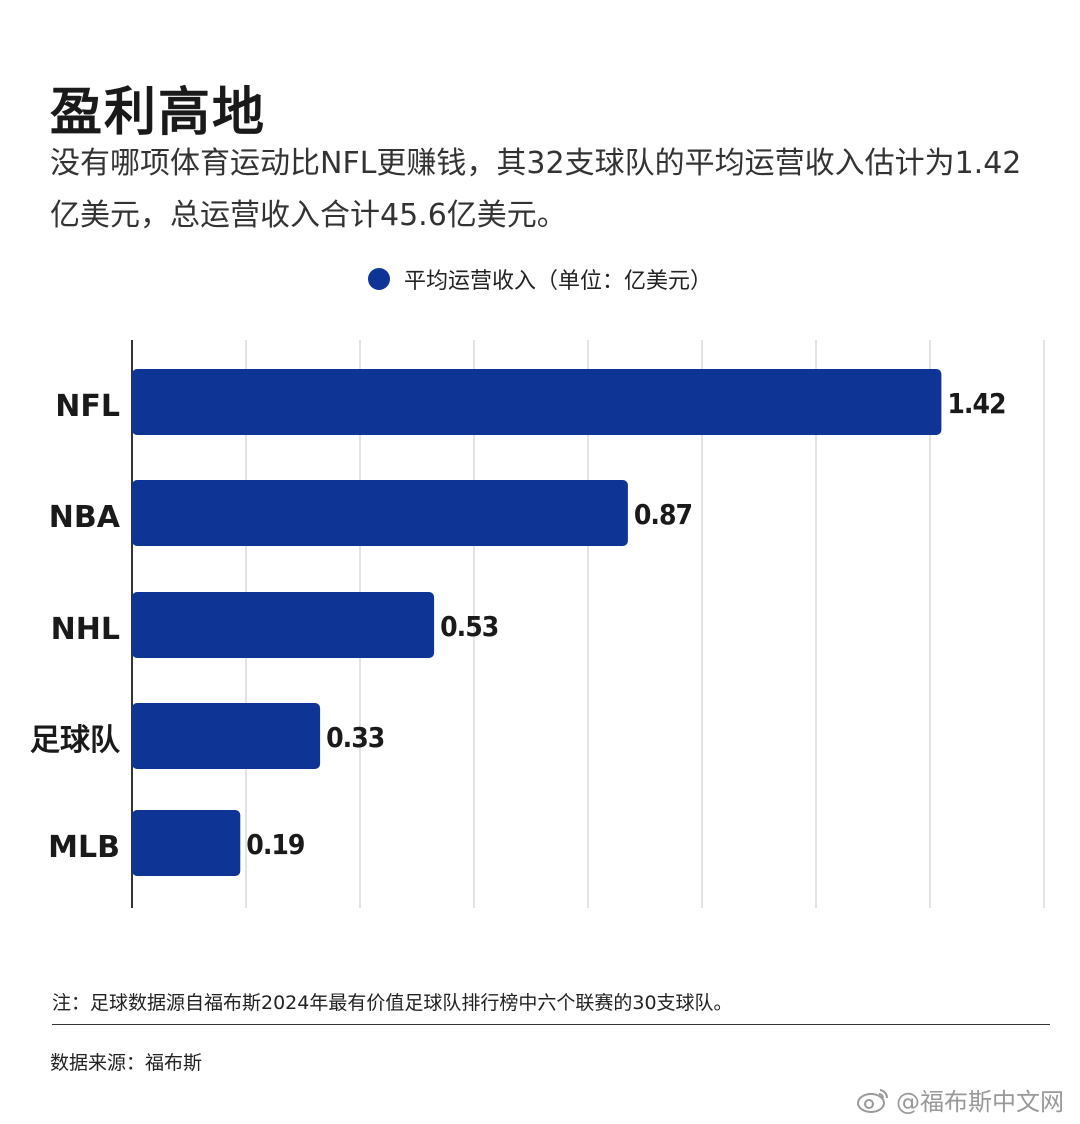 The width and height of the screenshot is (1080, 1124). I want to click on legend: 平均运营收入（单位：亿美元）, so click(540, 279).